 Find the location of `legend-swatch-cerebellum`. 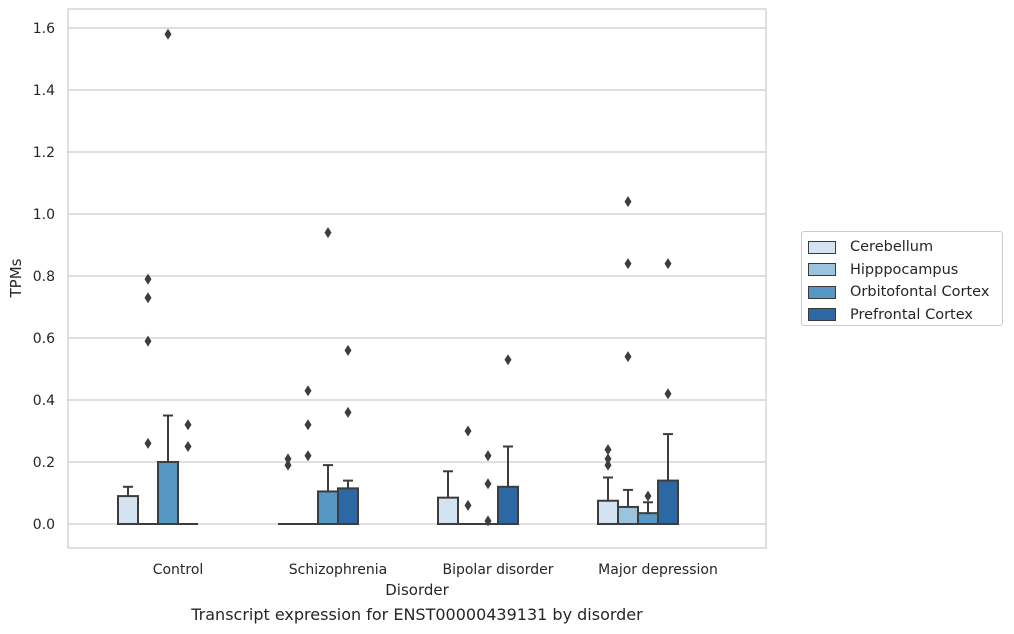

legend-swatch-cerebellum is located at coordinates (822, 247).